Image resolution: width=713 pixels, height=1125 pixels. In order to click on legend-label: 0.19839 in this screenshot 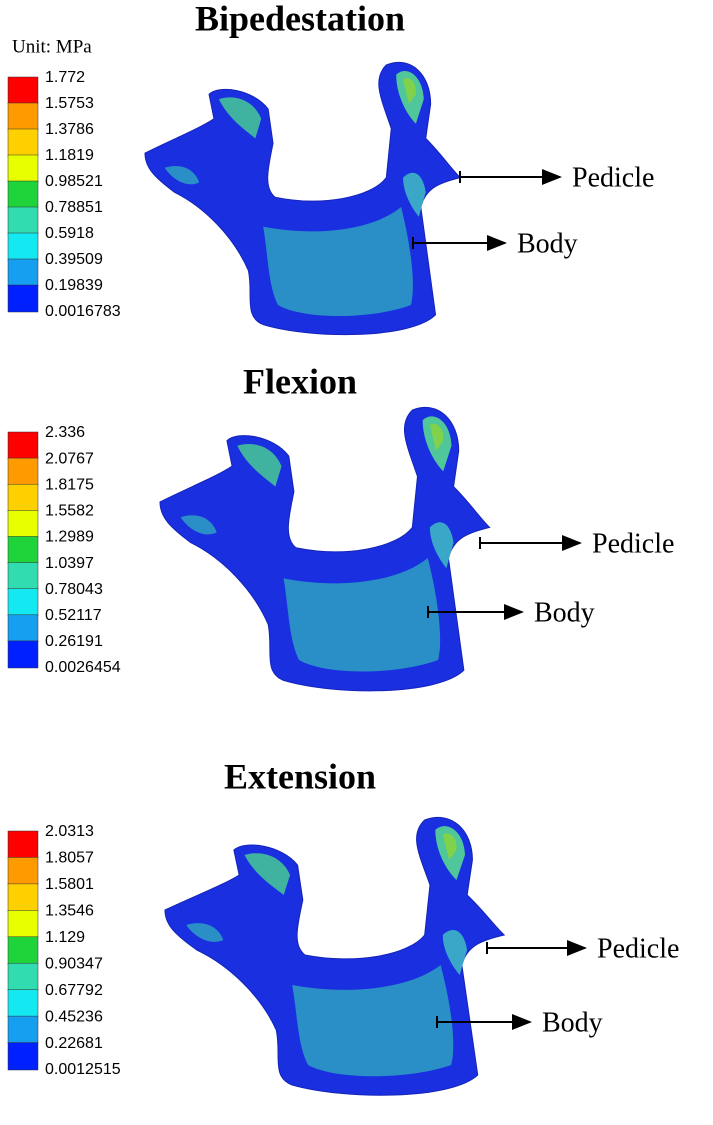, I will do `click(74, 285)`.